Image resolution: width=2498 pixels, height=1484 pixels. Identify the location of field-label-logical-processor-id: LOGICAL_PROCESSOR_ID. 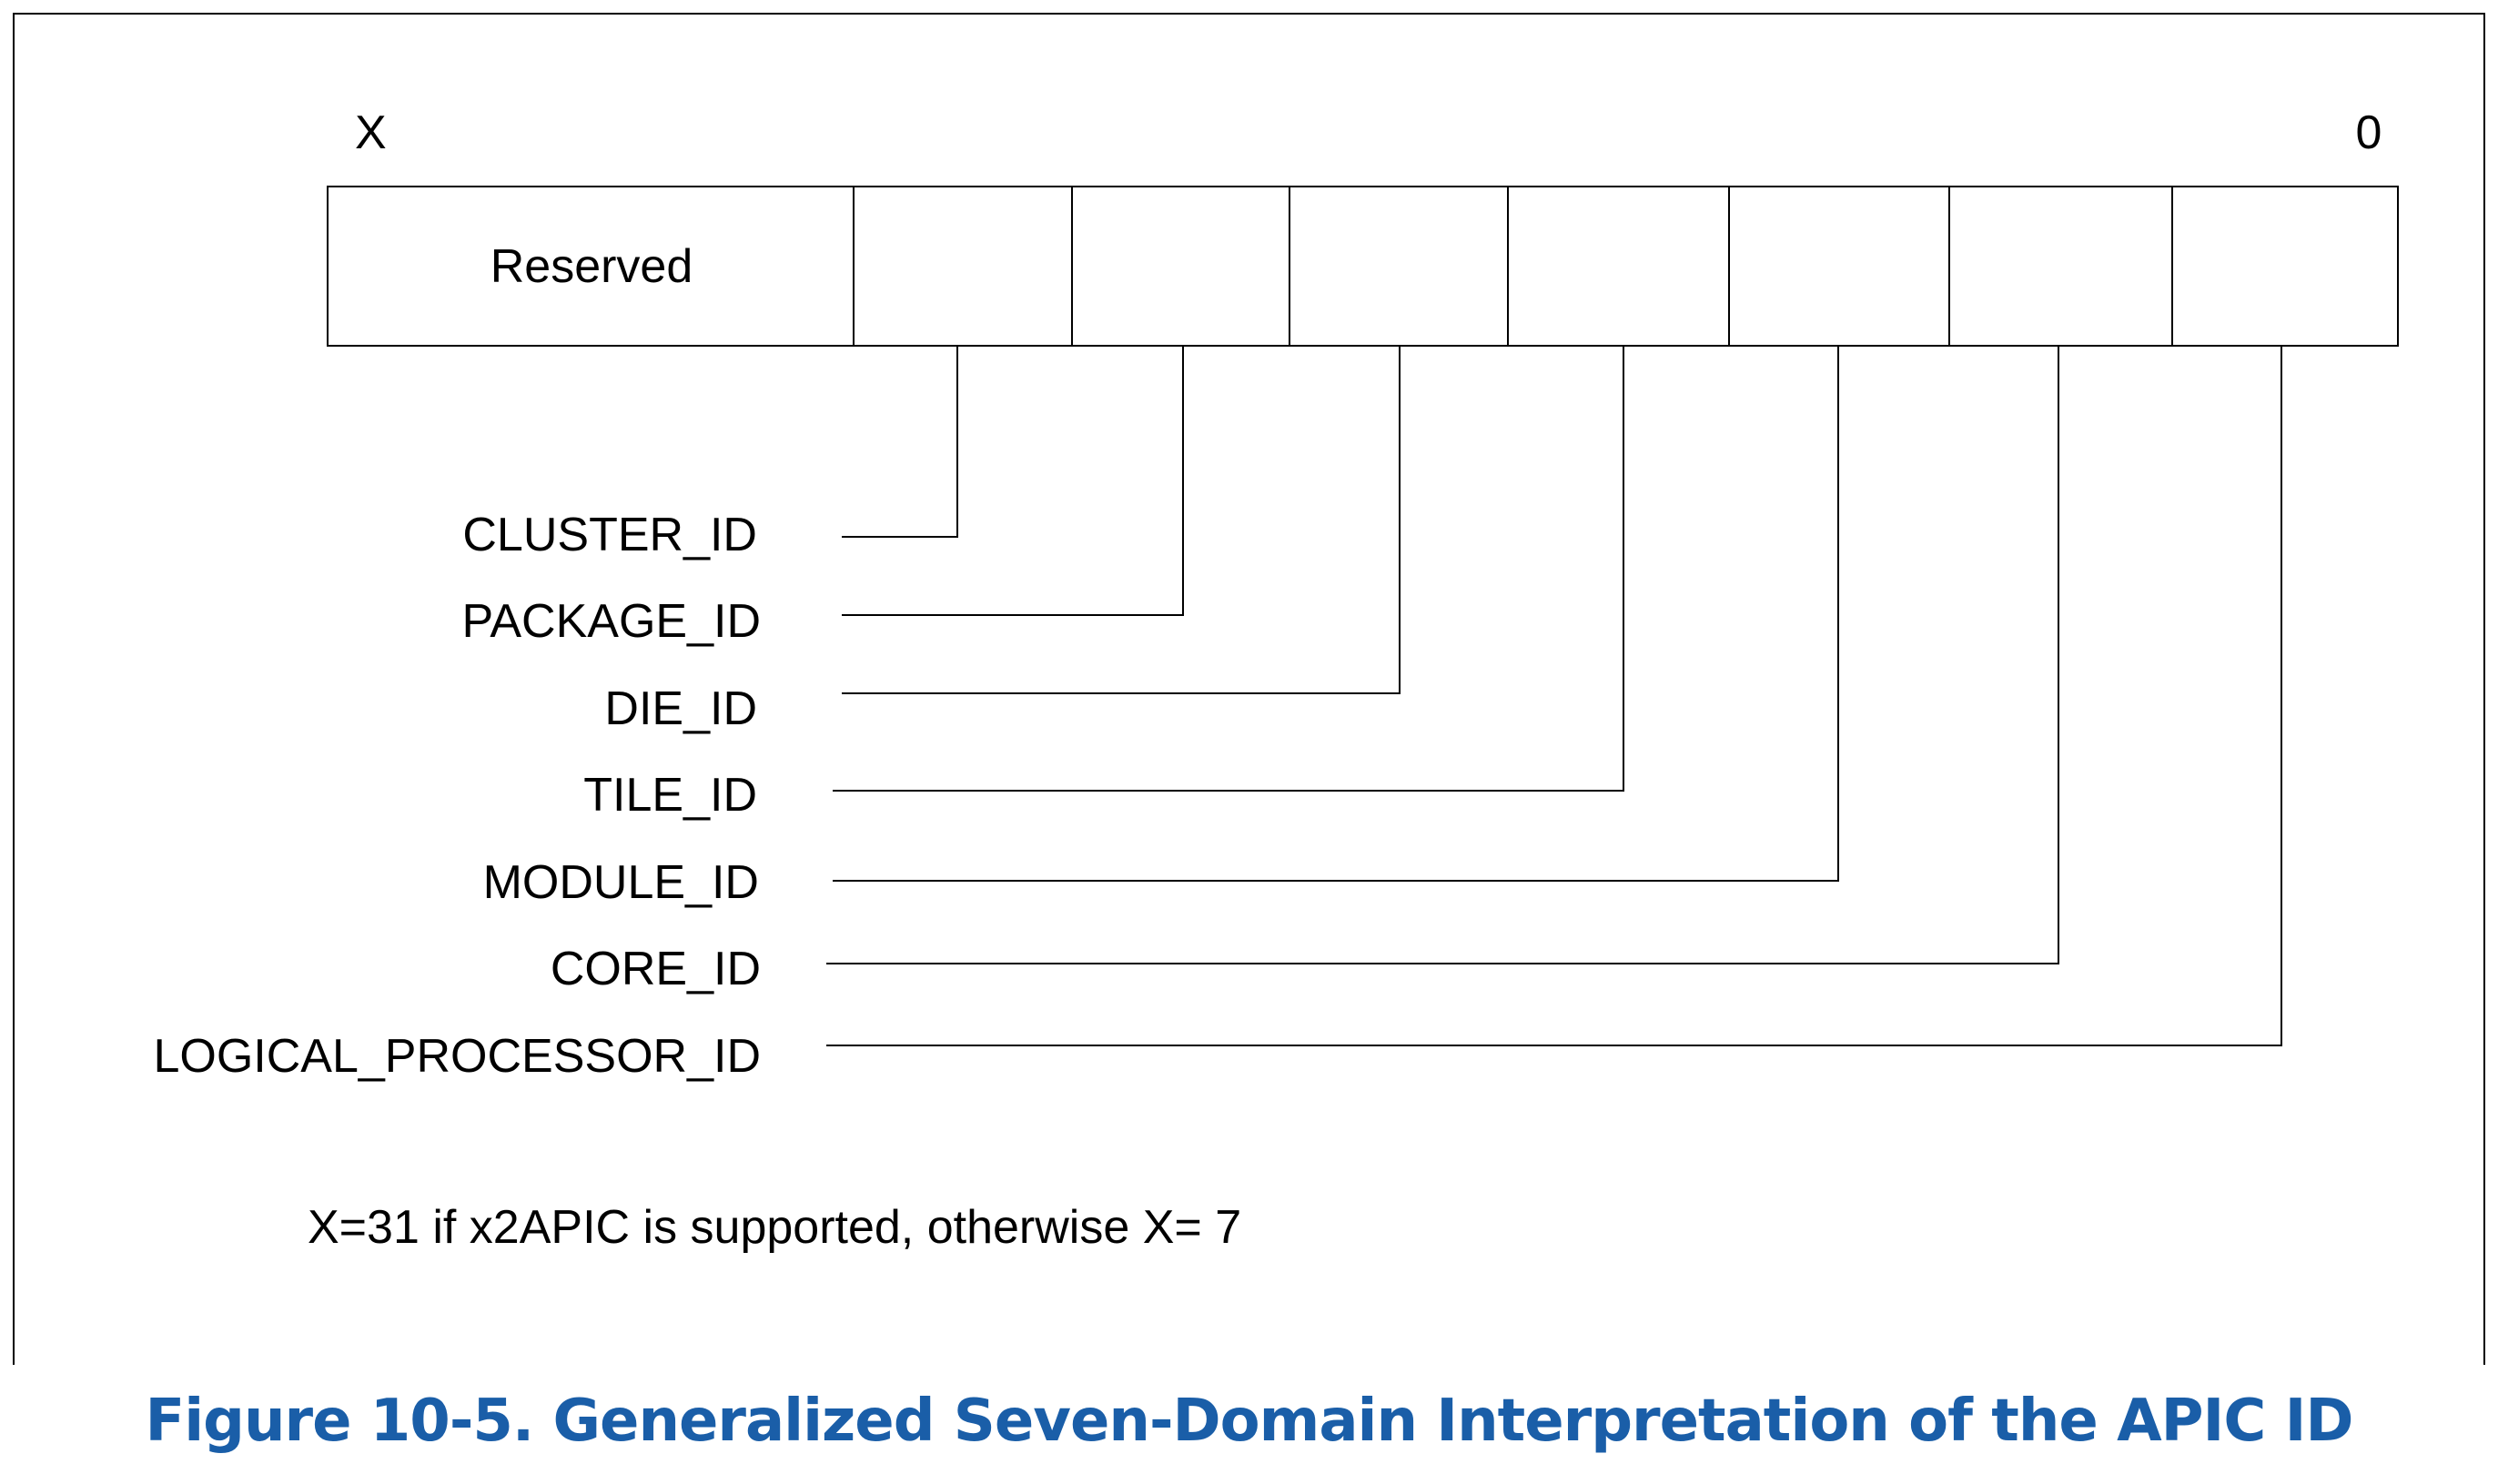
(457, 1056).